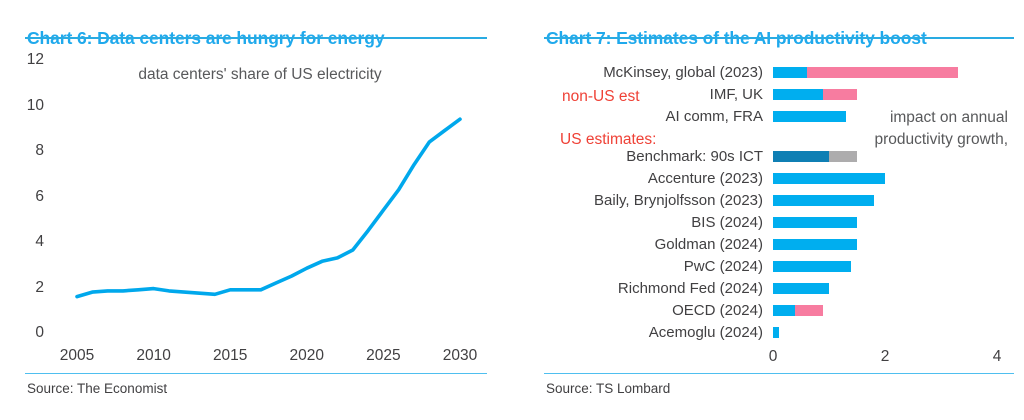 This screenshot has height=420, width=1024. Describe the element at coordinates (39, 241) in the screenshot. I see `y-axis-tick-label: 4` at that location.